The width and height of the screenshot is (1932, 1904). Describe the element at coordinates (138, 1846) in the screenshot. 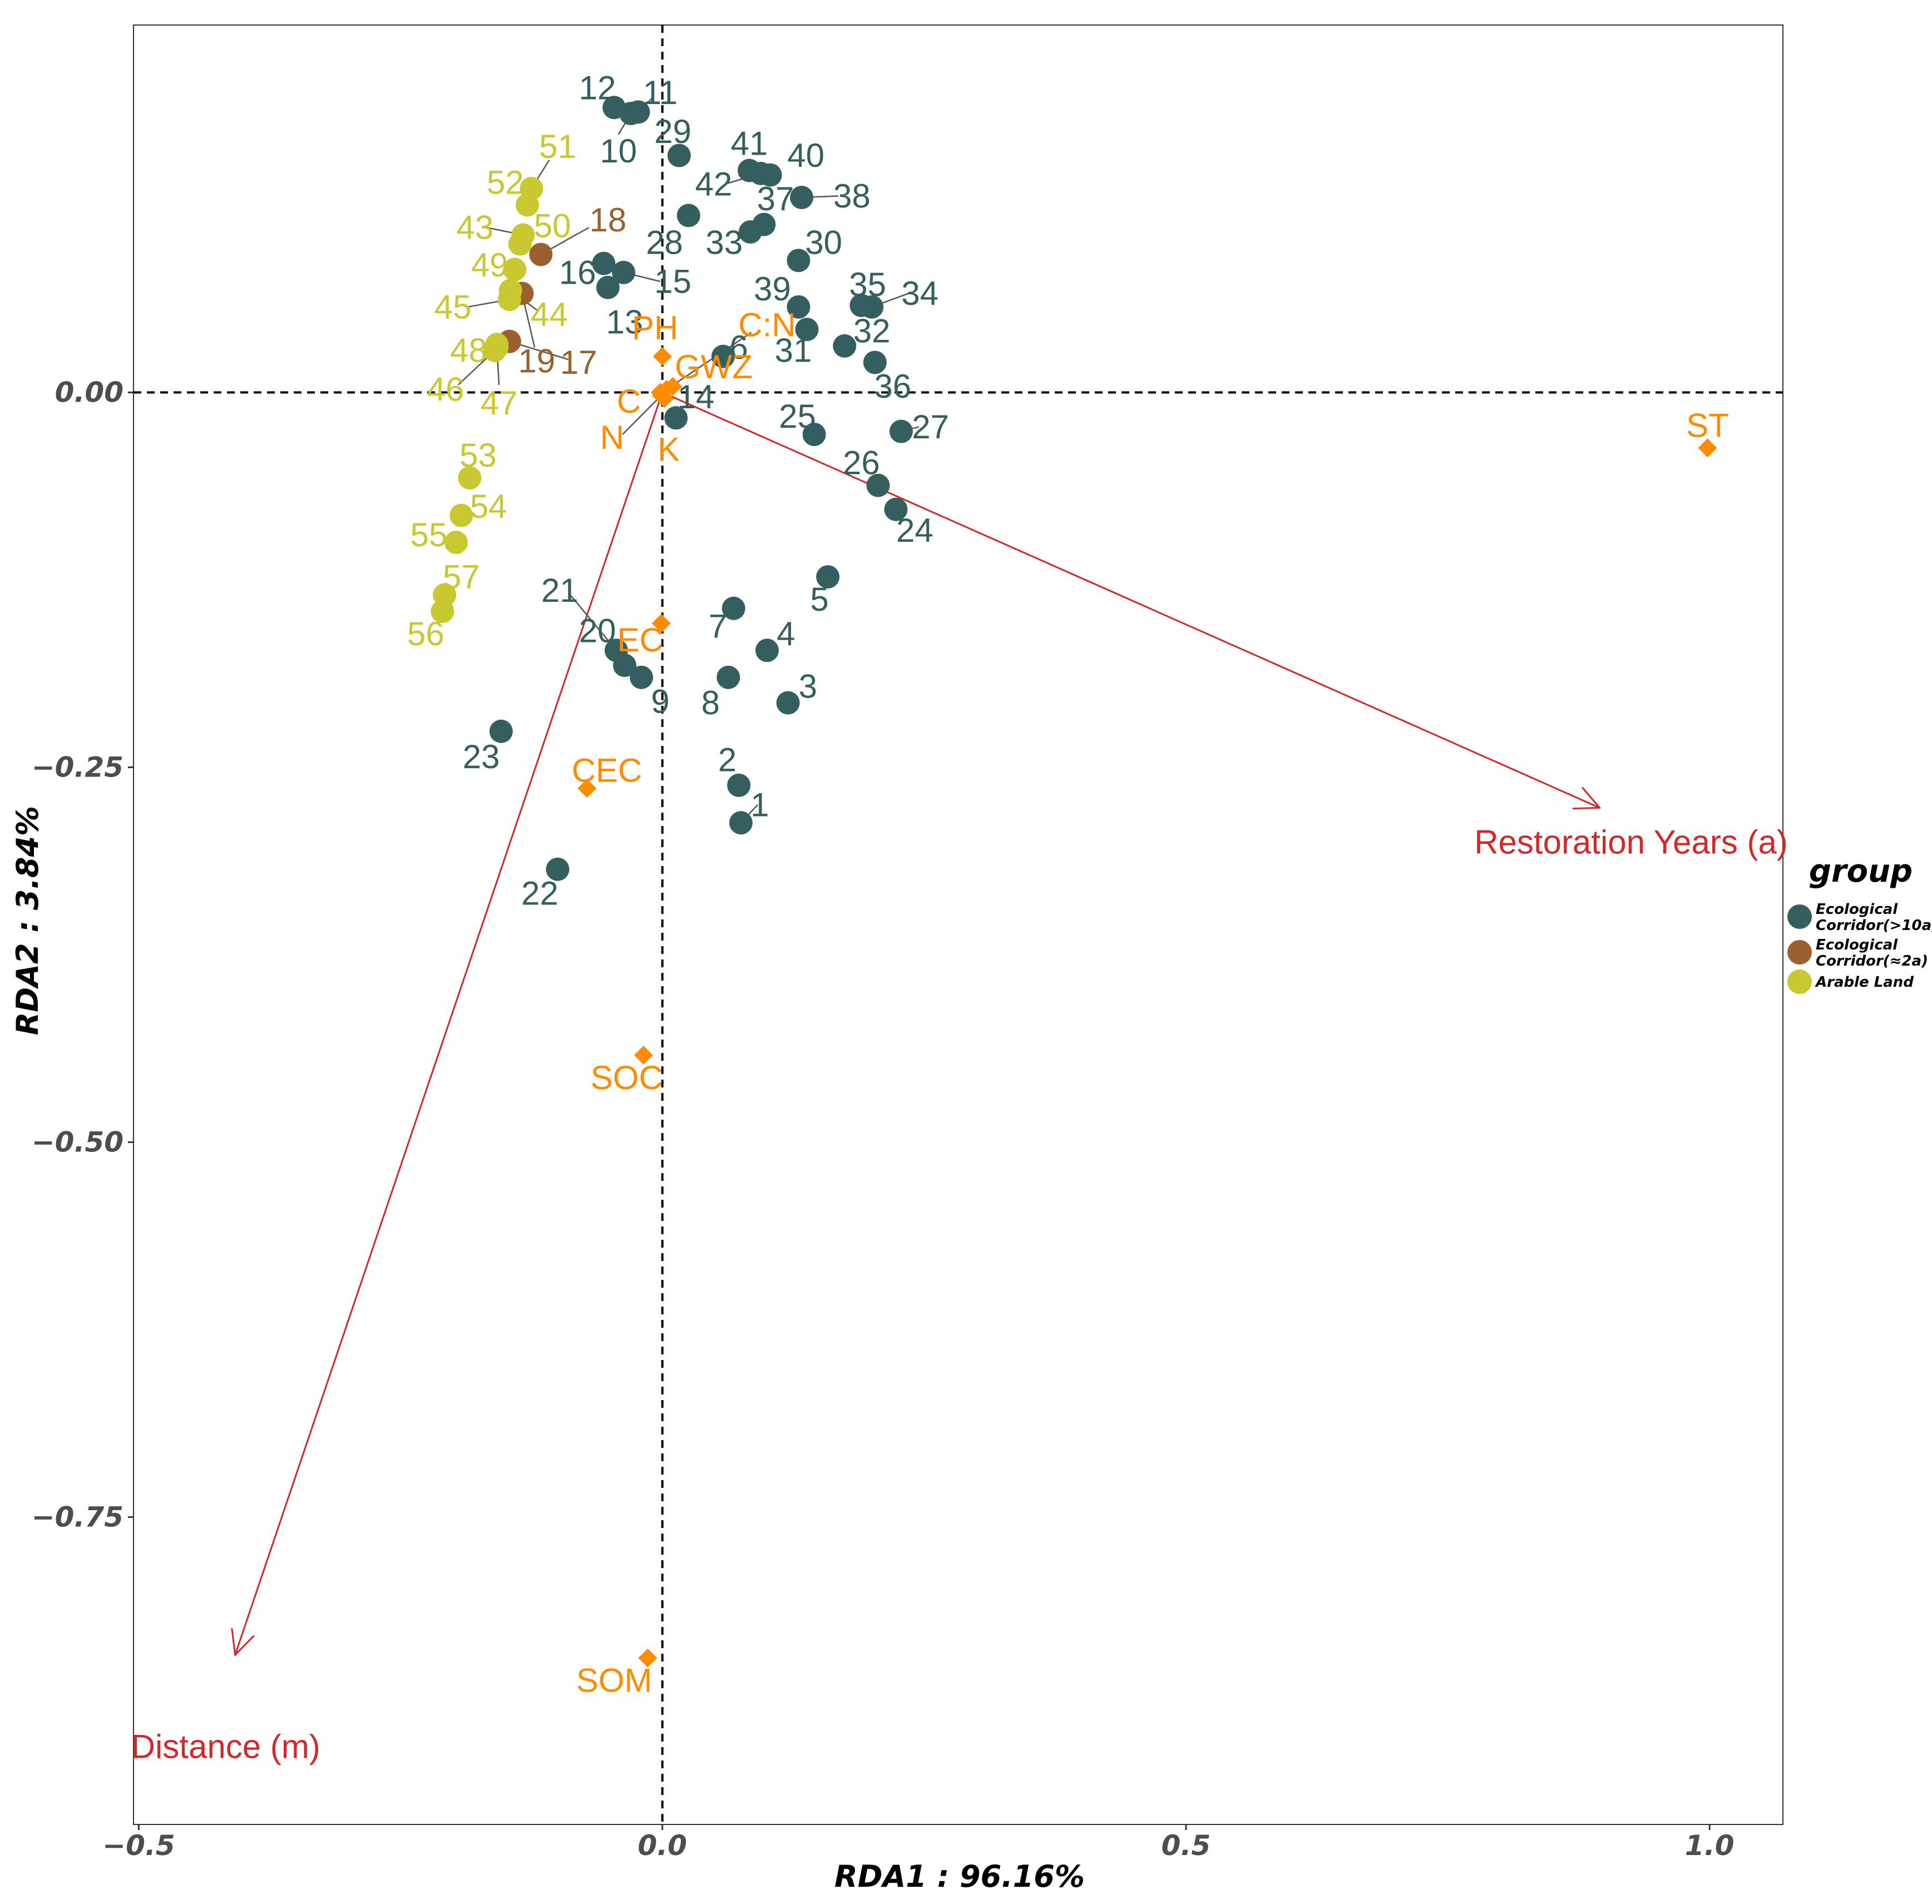

I see `x-tick-label: −0.5` at that location.